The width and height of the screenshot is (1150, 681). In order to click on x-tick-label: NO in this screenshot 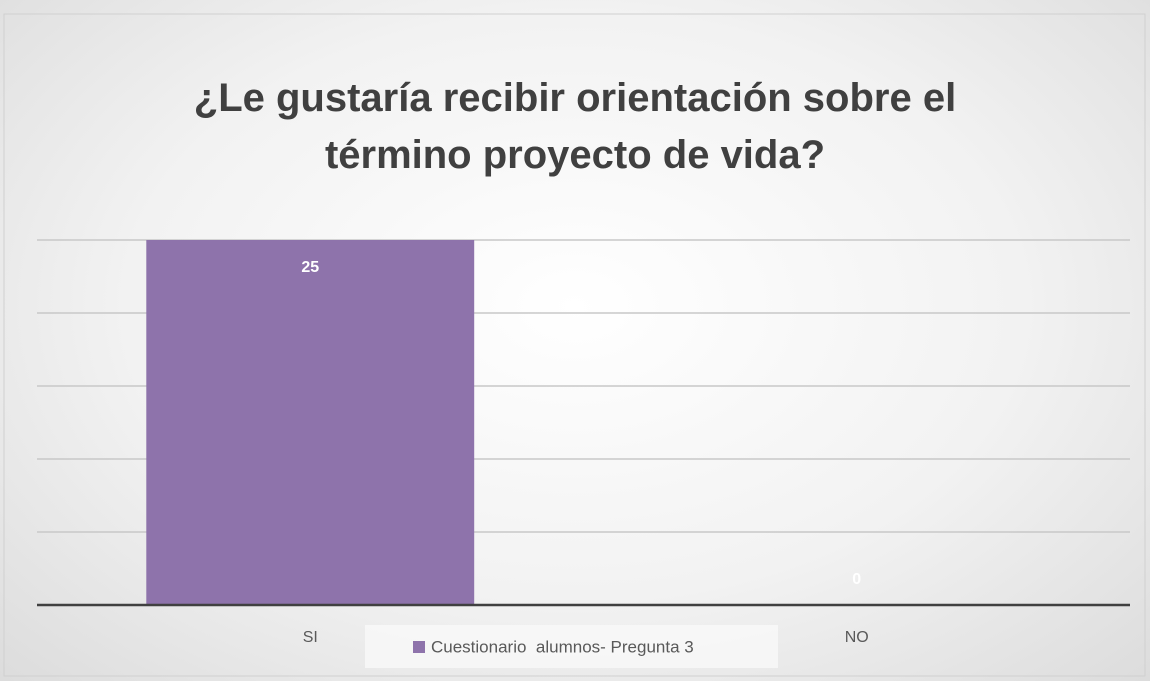, I will do `click(857, 637)`.